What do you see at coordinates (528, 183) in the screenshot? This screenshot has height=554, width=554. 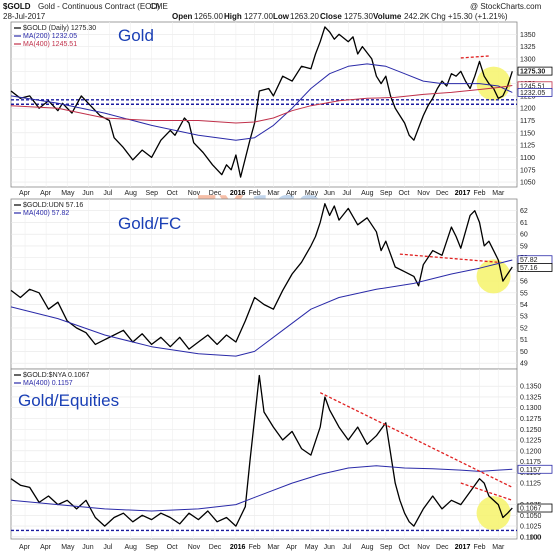 I see `y-tick-label: 1050` at bounding box center [528, 183].